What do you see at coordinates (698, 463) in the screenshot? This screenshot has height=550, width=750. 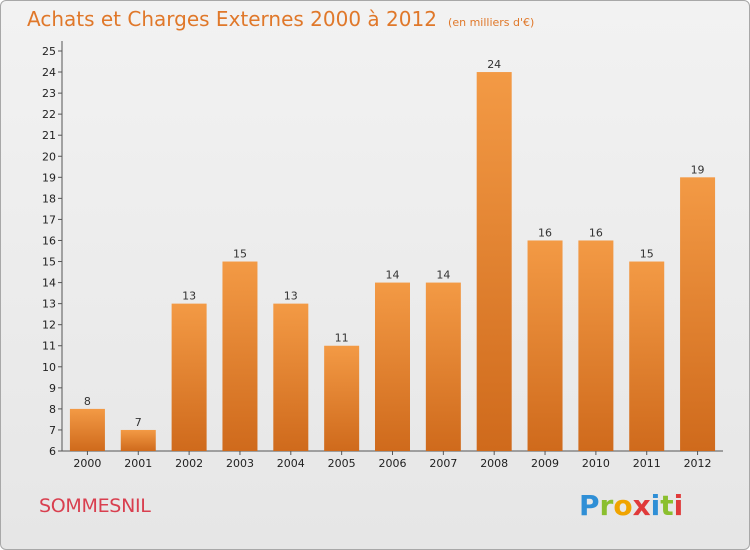 I see `x-tick-label: 2012` at bounding box center [698, 463].